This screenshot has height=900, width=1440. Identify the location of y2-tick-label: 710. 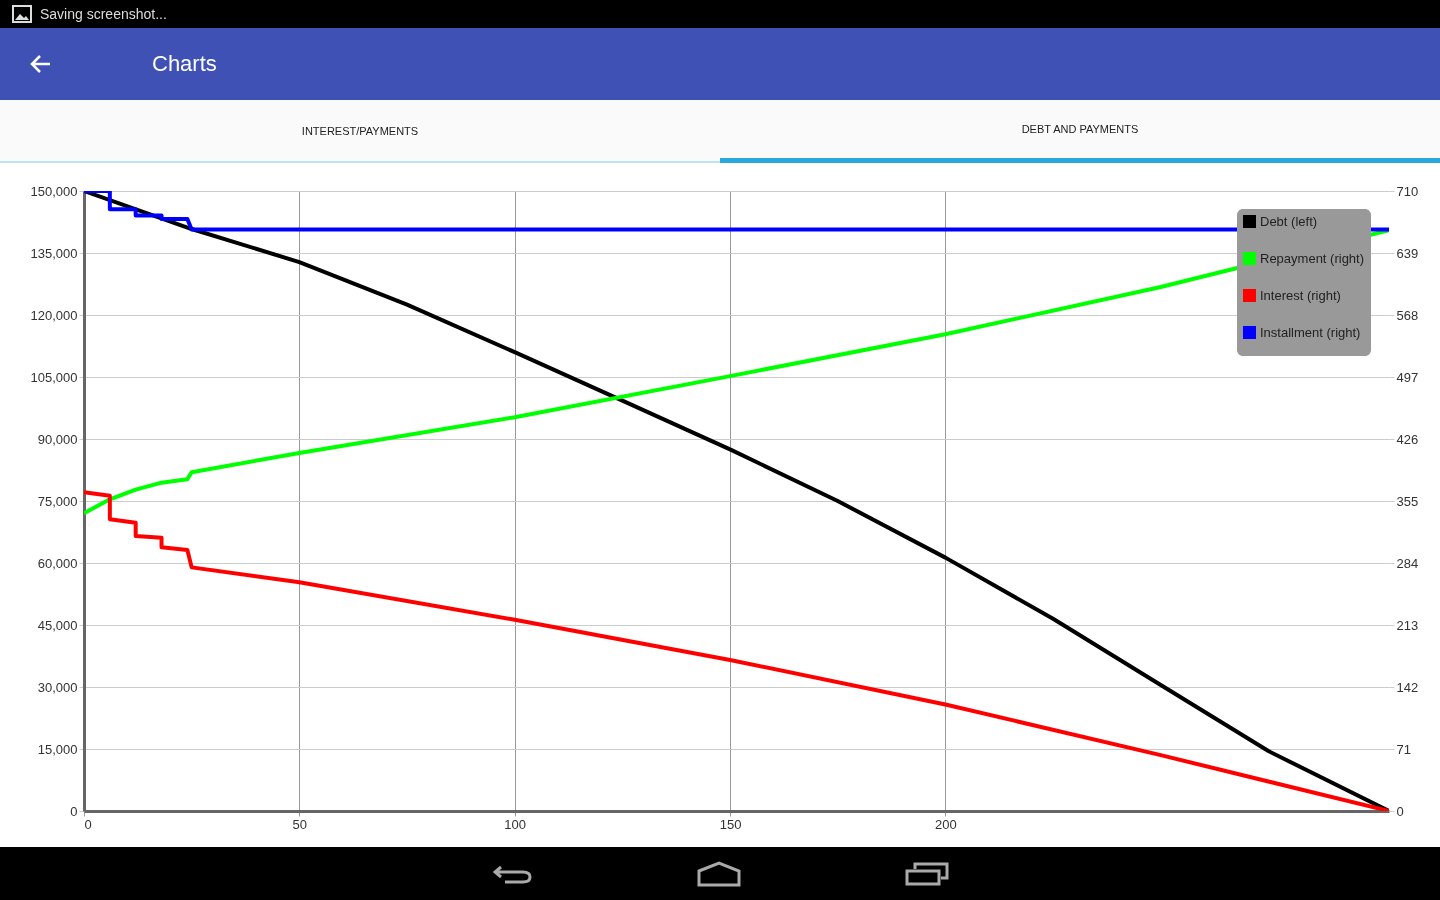
(1407, 191).